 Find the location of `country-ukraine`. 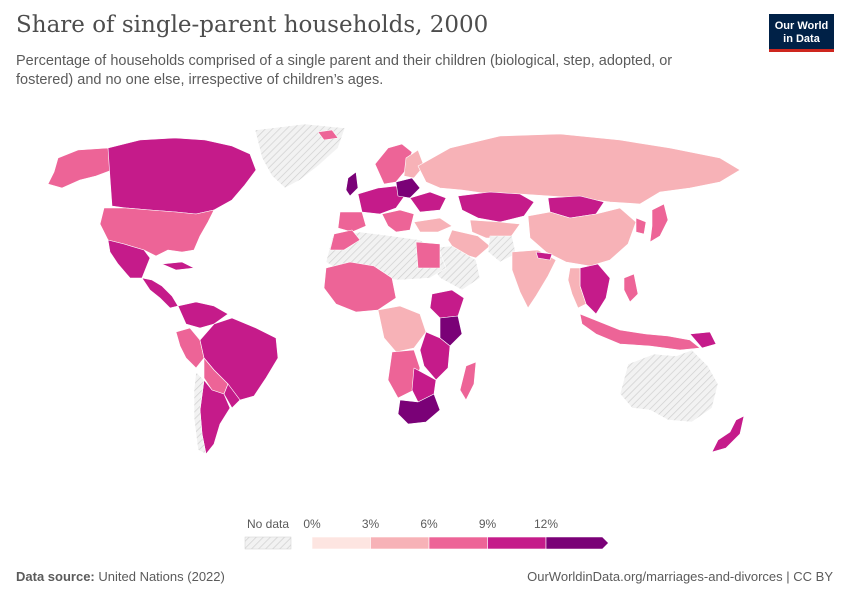

country-ukraine is located at coordinates (428, 202).